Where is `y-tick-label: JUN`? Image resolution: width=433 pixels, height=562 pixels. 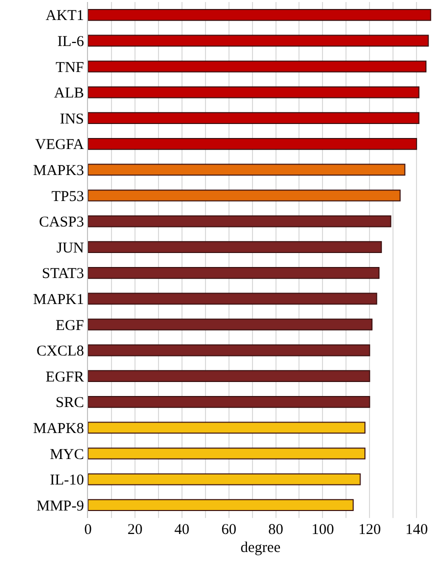 y-tick-label: JUN is located at coordinates (70, 248).